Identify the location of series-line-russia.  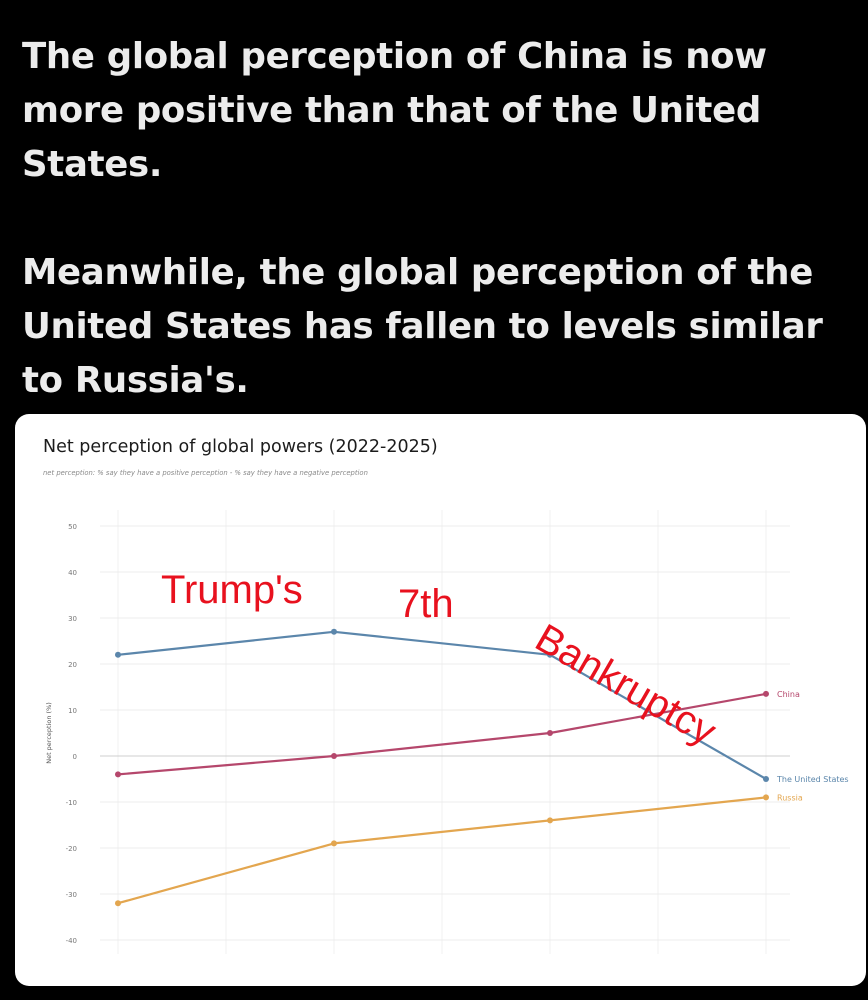
(442, 850).